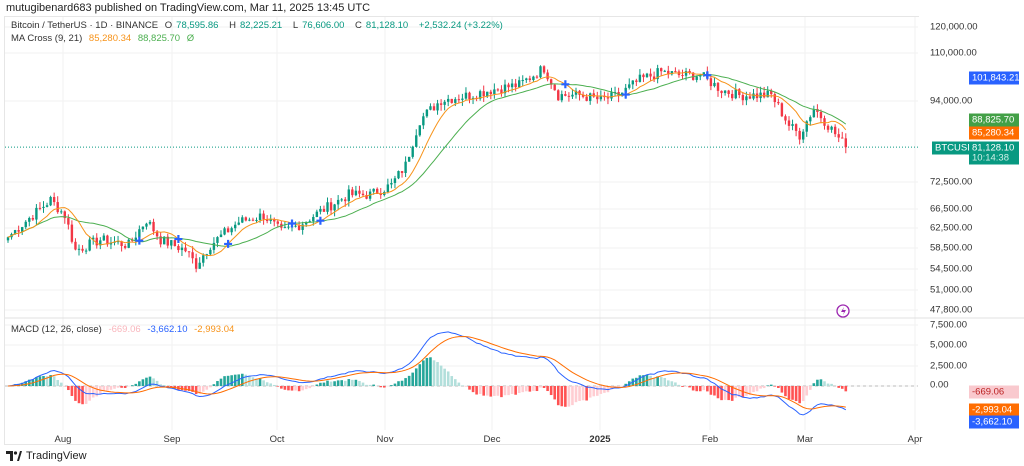  Describe the element at coordinates (277, 439) in the screenshot. I see `x-tick: Oct` at that location.